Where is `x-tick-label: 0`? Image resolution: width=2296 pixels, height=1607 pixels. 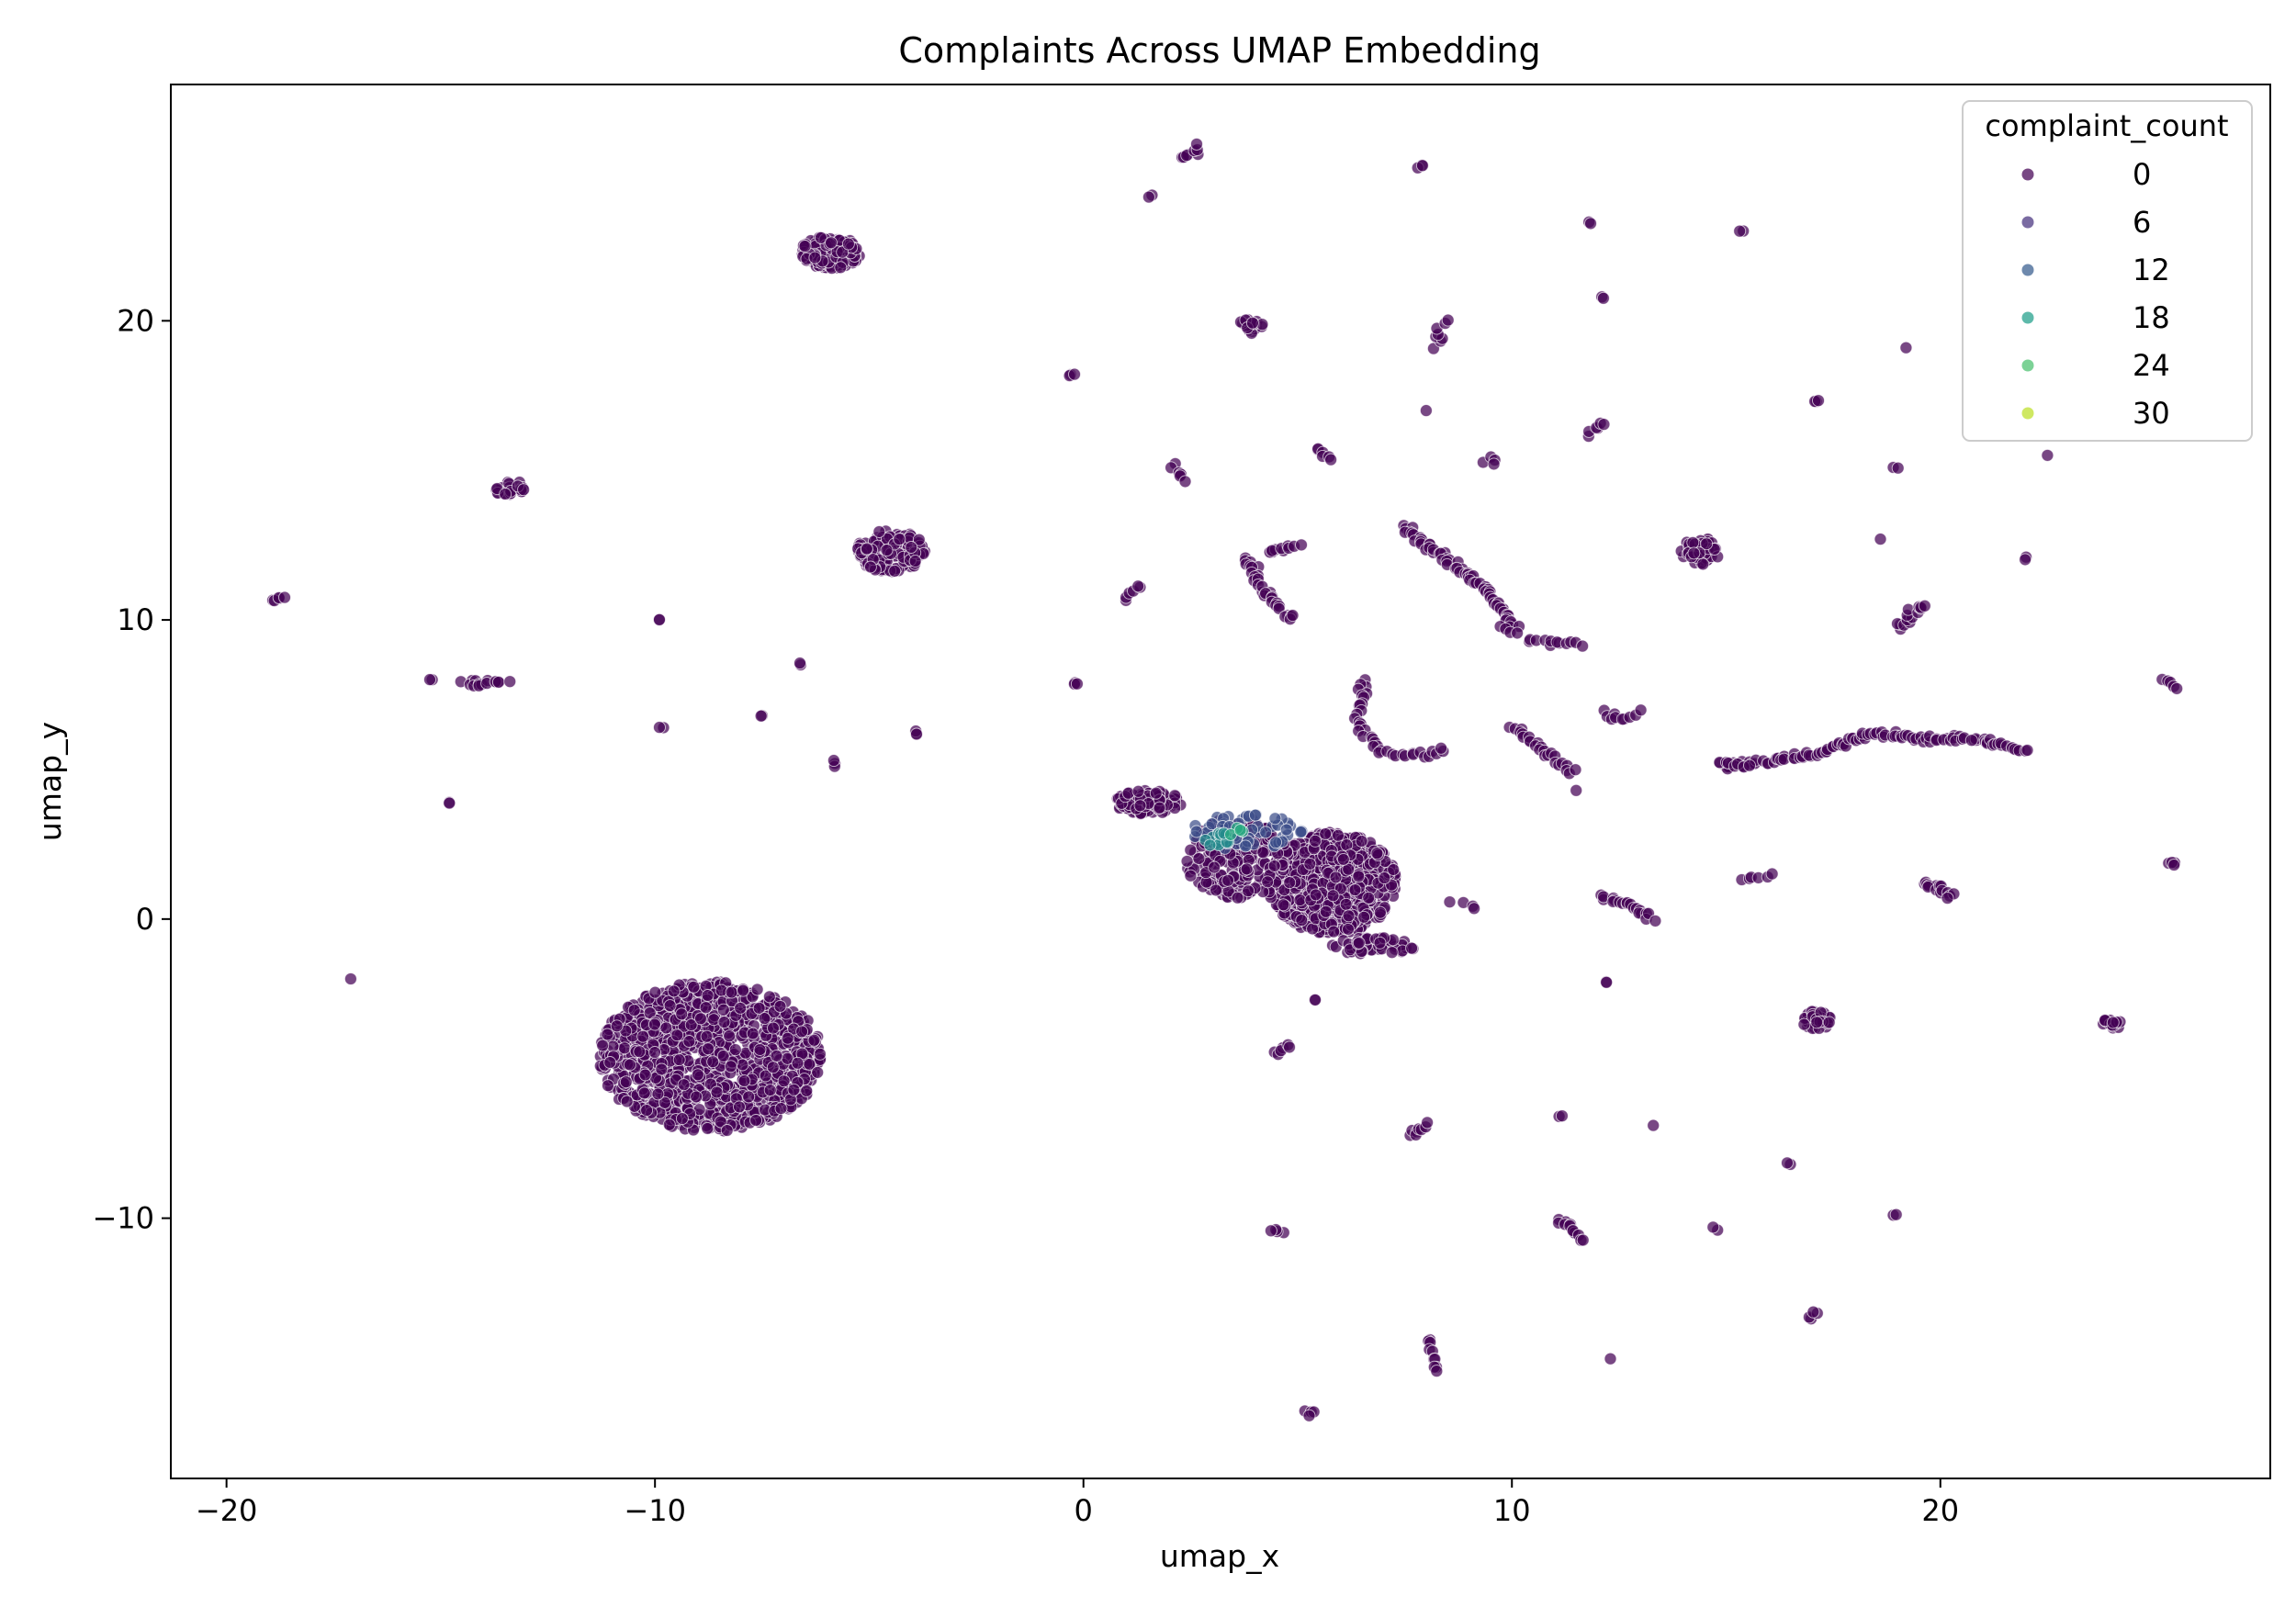
x-tick-label: 0 is located at coordinates (1084, 1510).